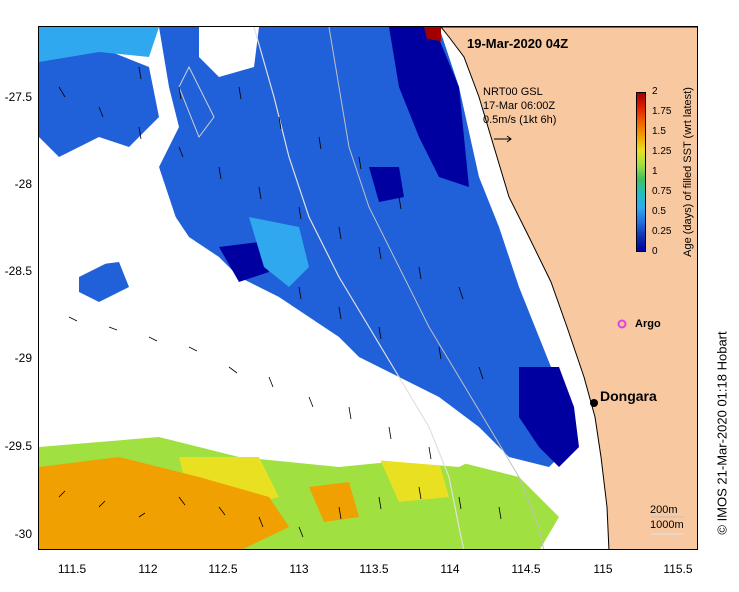  What do you see at coordinates (223, 569) in the screenshot?
I see `lon-tick-label: 112.5` at bounding box center [223, 569].